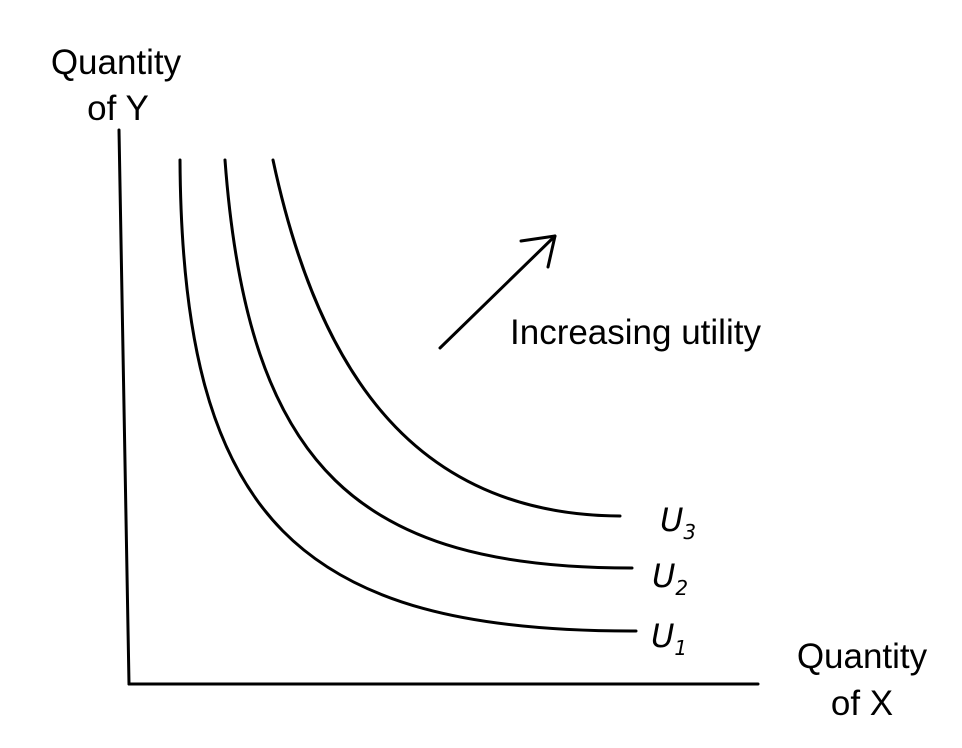 This screenshot has height=748, width=962. I want to click on curve-label-u3-subscript: 3, so click(689, 532).